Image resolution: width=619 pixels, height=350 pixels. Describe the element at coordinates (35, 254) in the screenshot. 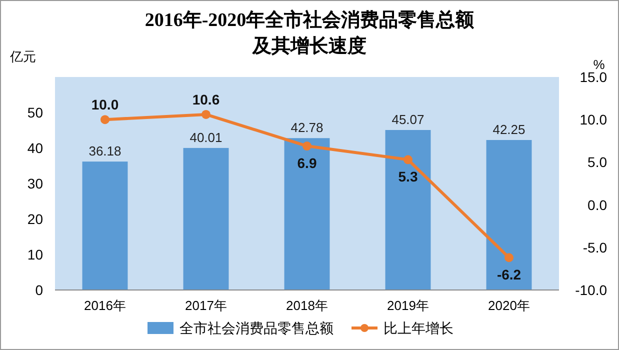

I see `y-tick-label: 10` at that location.